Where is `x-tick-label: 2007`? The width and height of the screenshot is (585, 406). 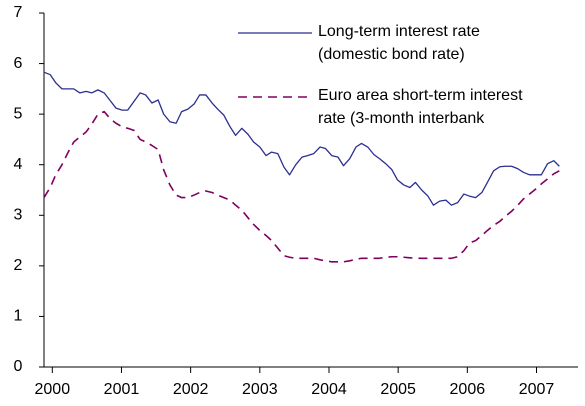
x-tick-label: 2007 is located at coordinates (537, 389).